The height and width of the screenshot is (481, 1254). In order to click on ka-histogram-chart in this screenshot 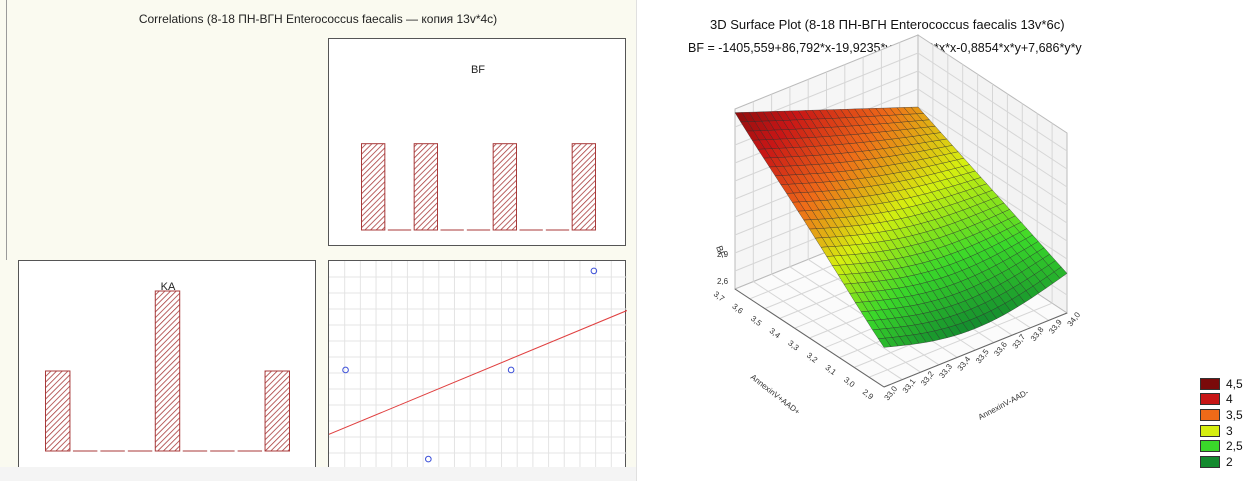, I will do `click(168, 371)`.